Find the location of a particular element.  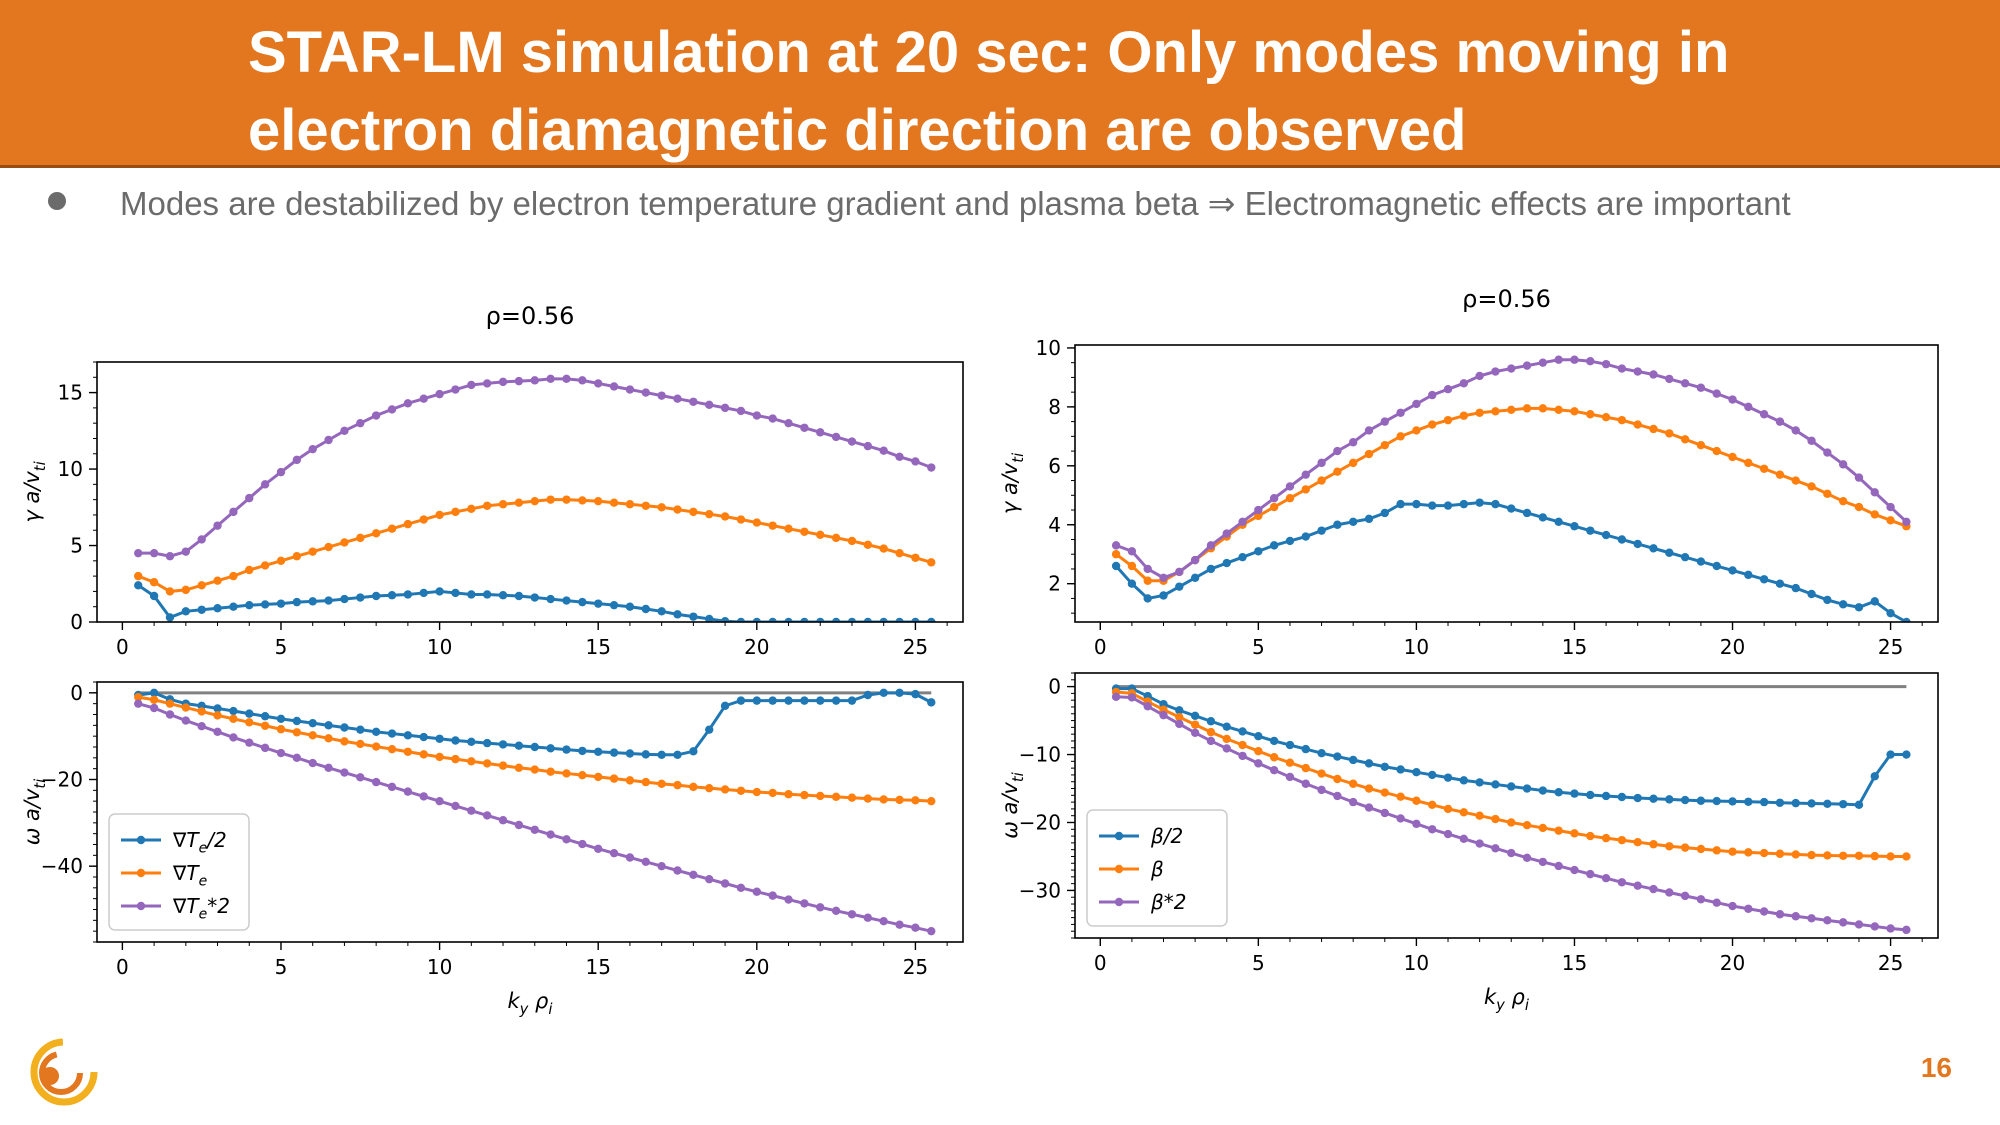

y-tick-label: 10 is located at coordinates (70, 469).